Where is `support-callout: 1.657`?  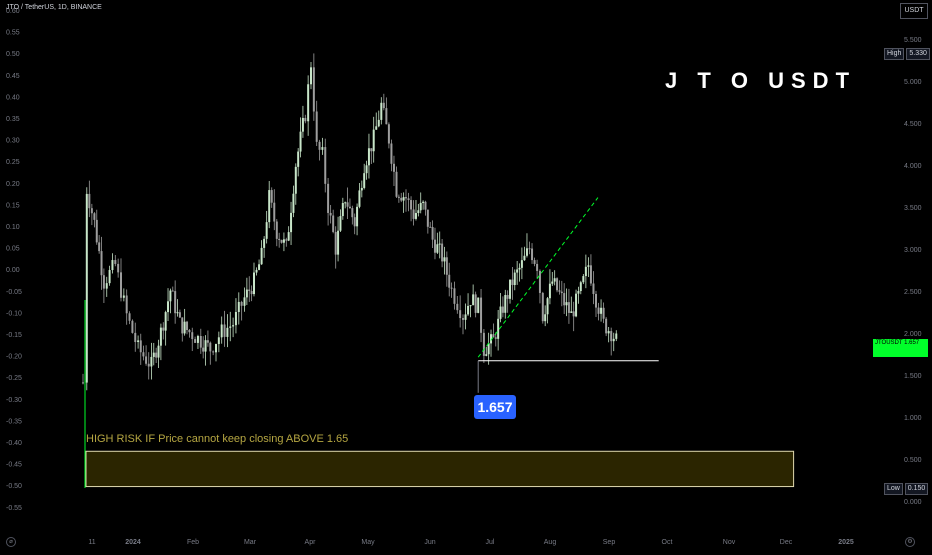
support-callout: 1.657 is located at coordinates (495, 407).